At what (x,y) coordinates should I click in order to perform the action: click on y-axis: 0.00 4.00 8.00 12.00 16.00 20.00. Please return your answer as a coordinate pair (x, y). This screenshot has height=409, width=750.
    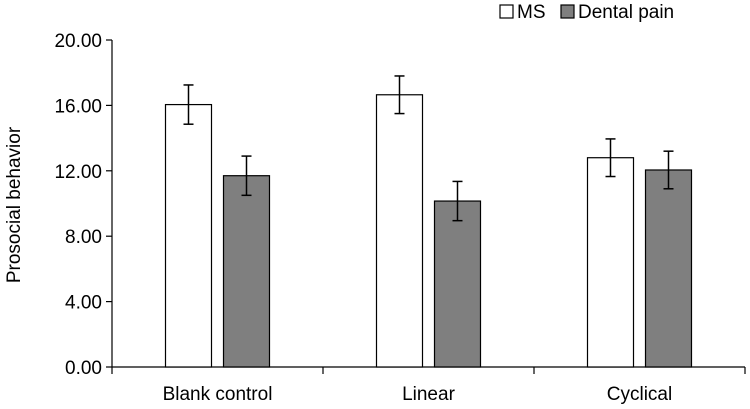
    Looking at the image, I should click on (83, 205).